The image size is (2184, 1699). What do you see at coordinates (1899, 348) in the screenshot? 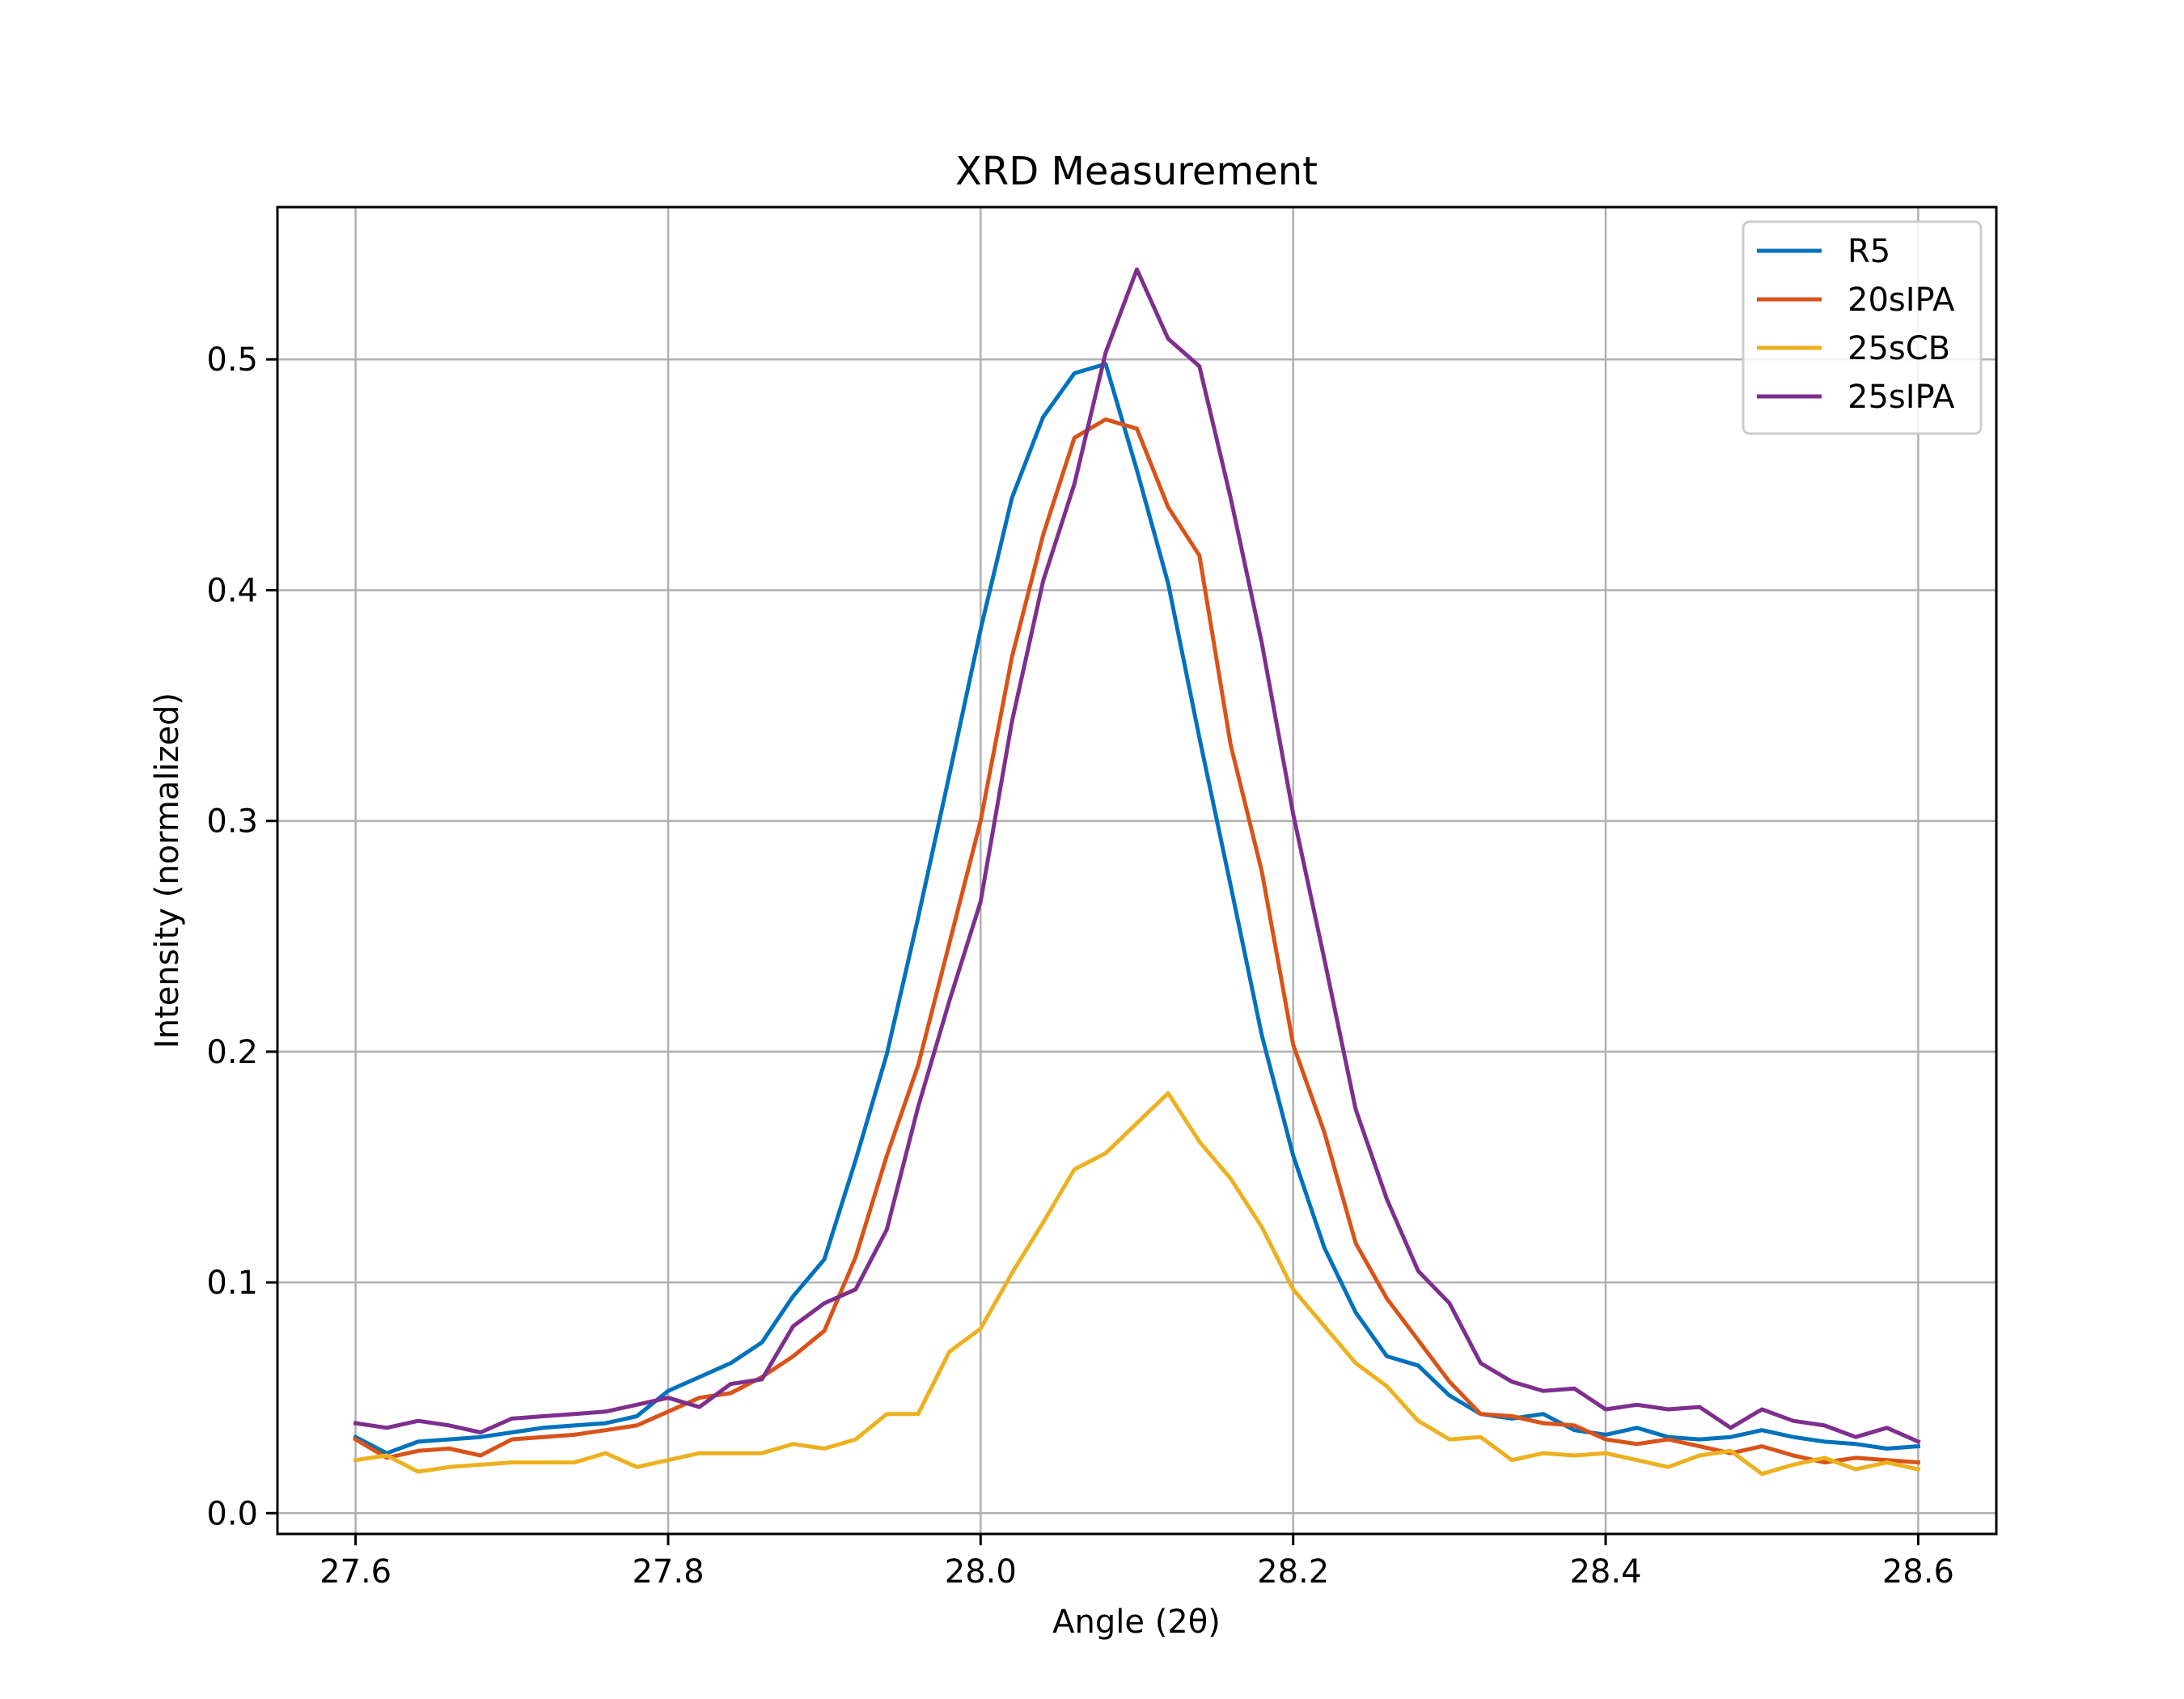
I see `legend-label: 25sCB` at bounding box center [1899, 348].